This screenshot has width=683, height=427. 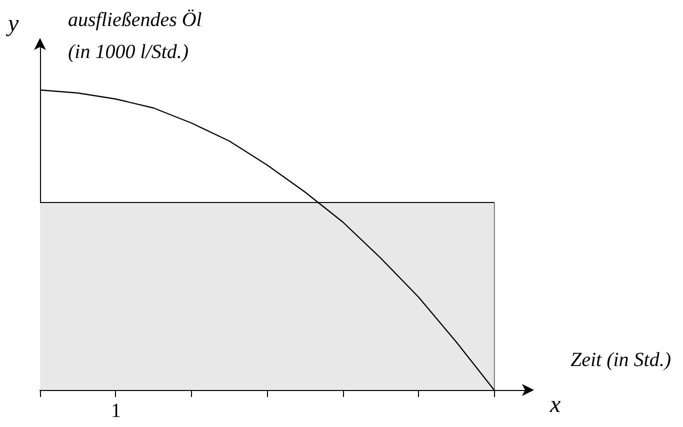 I want to click on text: ausfließendes Öl, so click(x=135, y=20).